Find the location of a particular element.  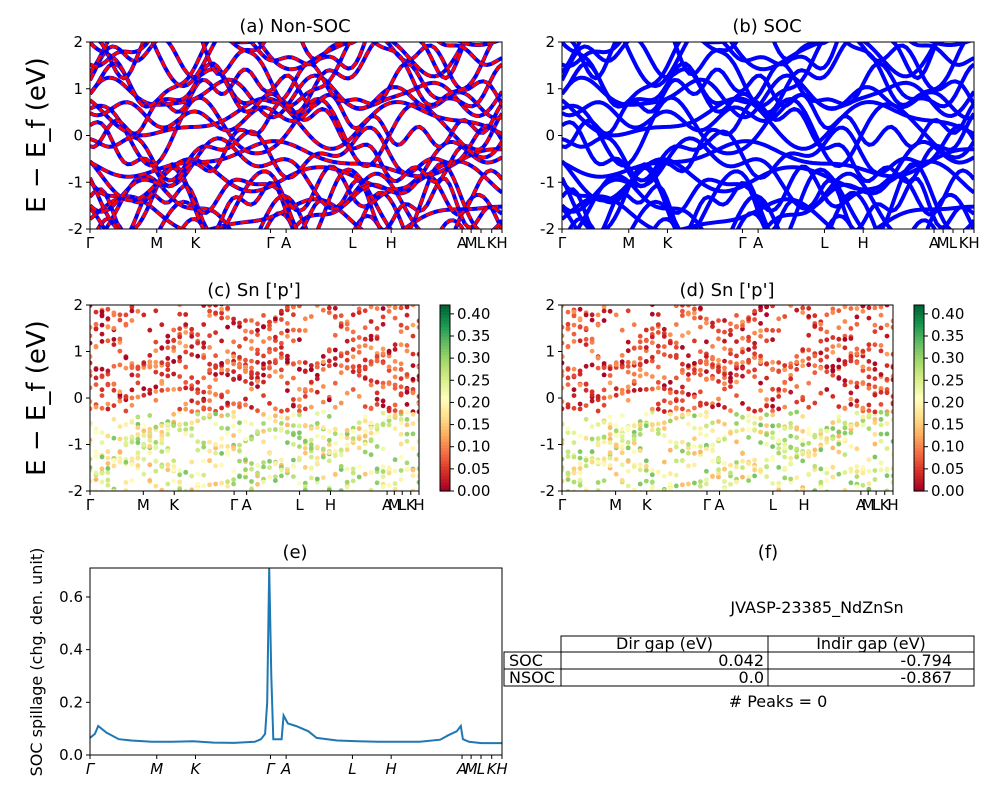

x-tick-label-b-11: H is located at coordinates (973, 243).